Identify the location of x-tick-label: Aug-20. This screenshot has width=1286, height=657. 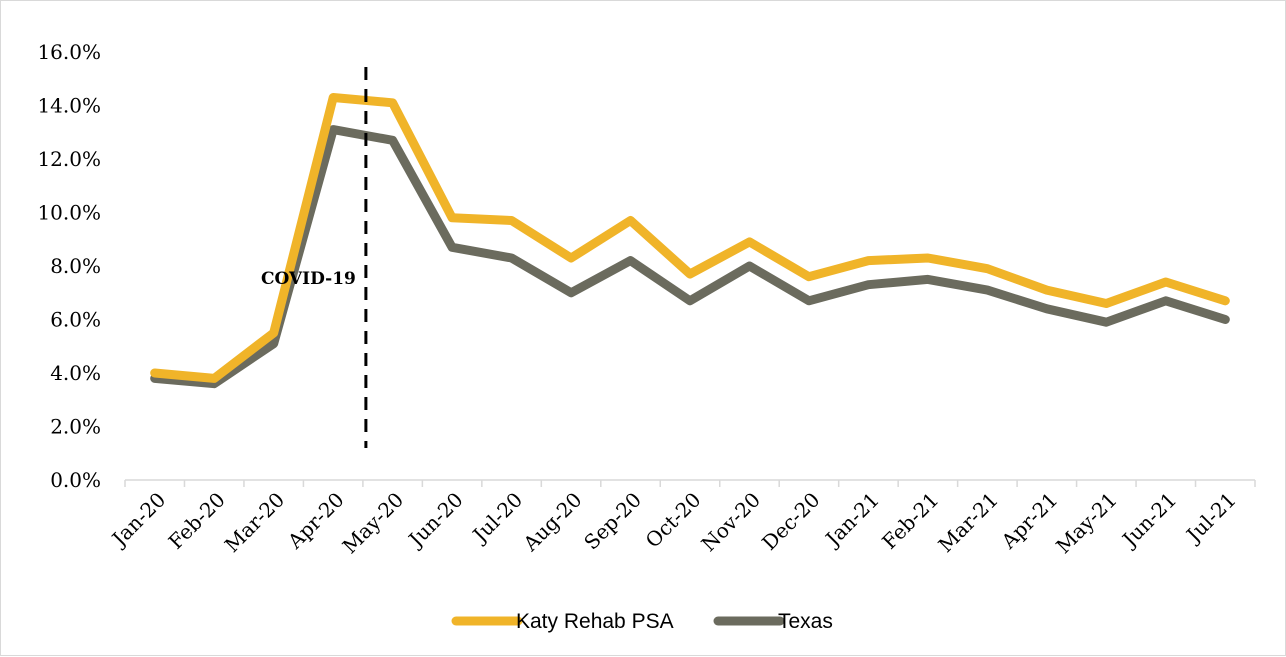
(552, 522).